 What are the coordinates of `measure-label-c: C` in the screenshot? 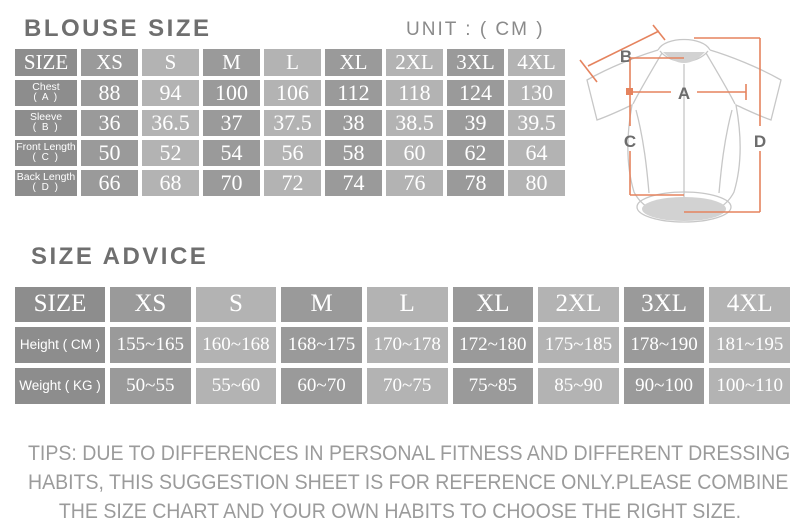 It's located at (630, 141).